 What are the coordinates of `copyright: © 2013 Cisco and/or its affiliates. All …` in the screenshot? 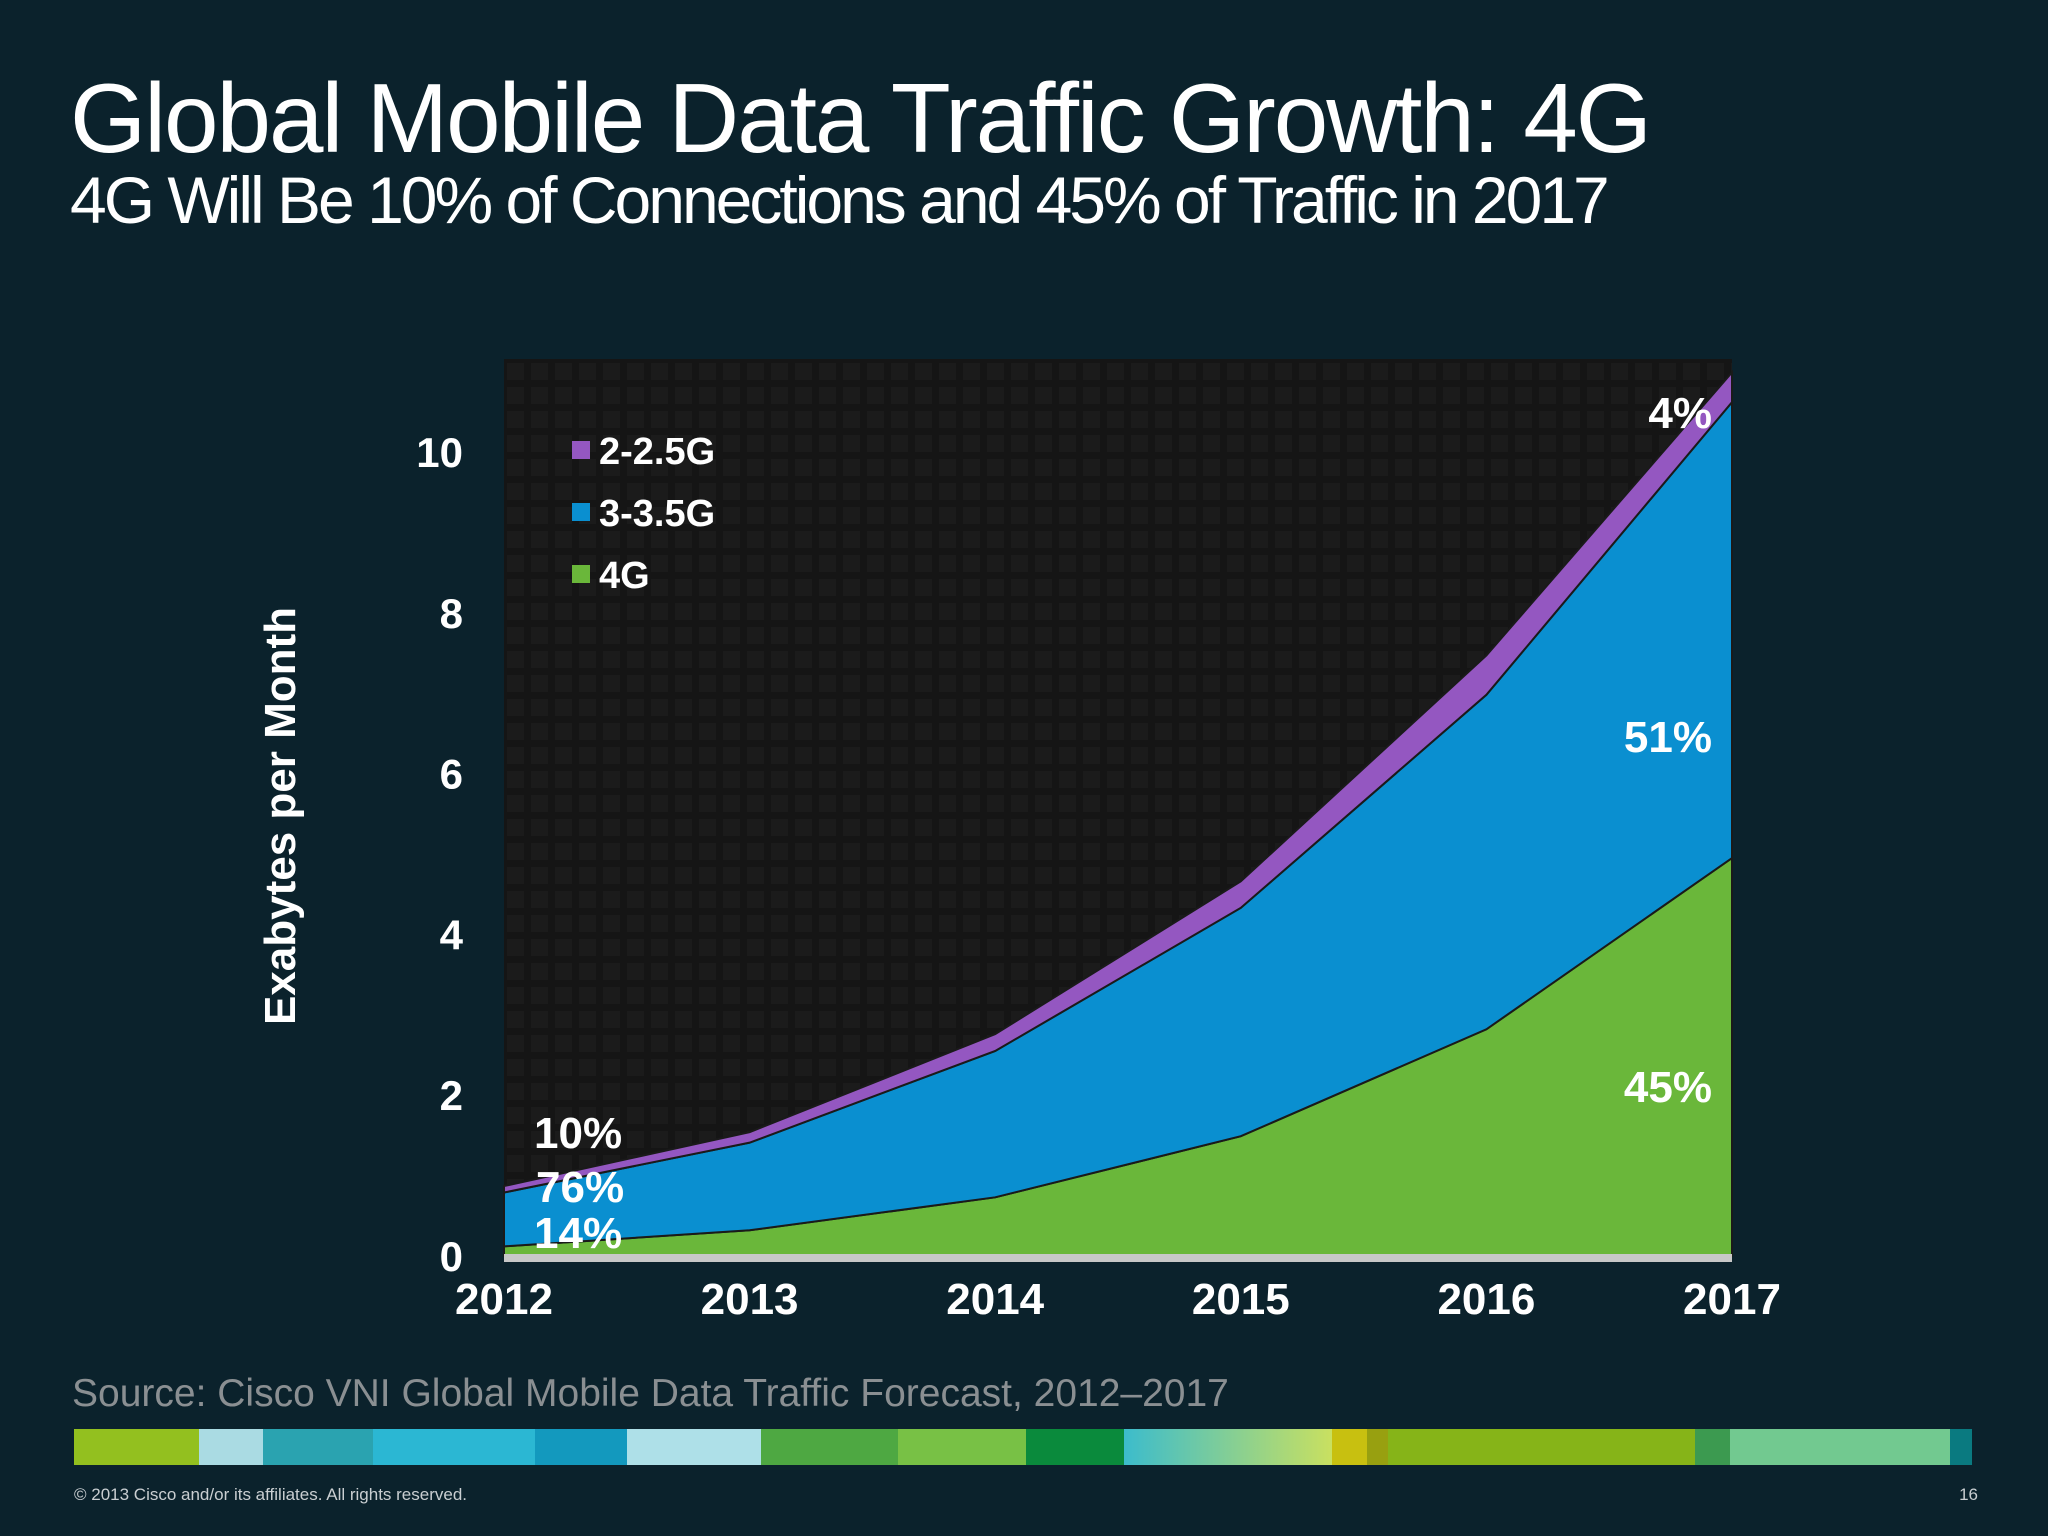 It's located at (271, 1494).